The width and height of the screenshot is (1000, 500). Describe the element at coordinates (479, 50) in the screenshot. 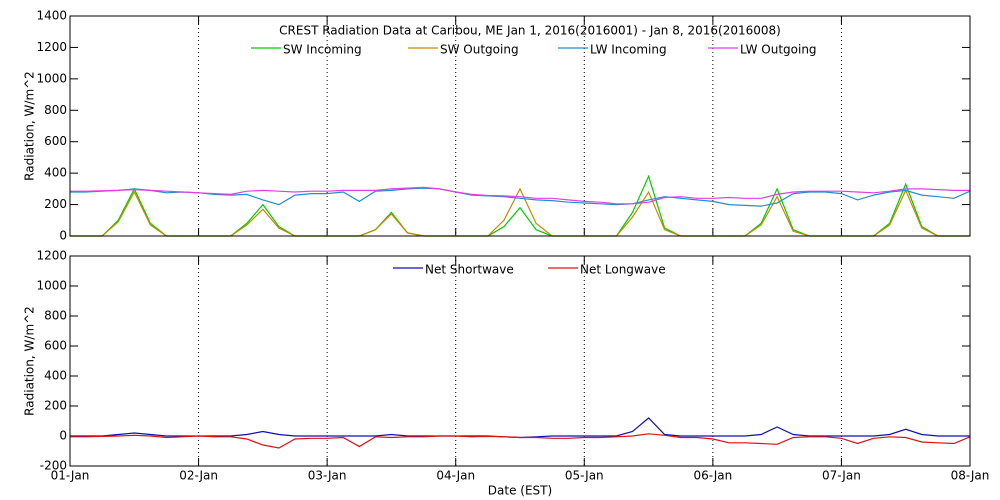

I see `legend-label: SW Outgoing` at that location.